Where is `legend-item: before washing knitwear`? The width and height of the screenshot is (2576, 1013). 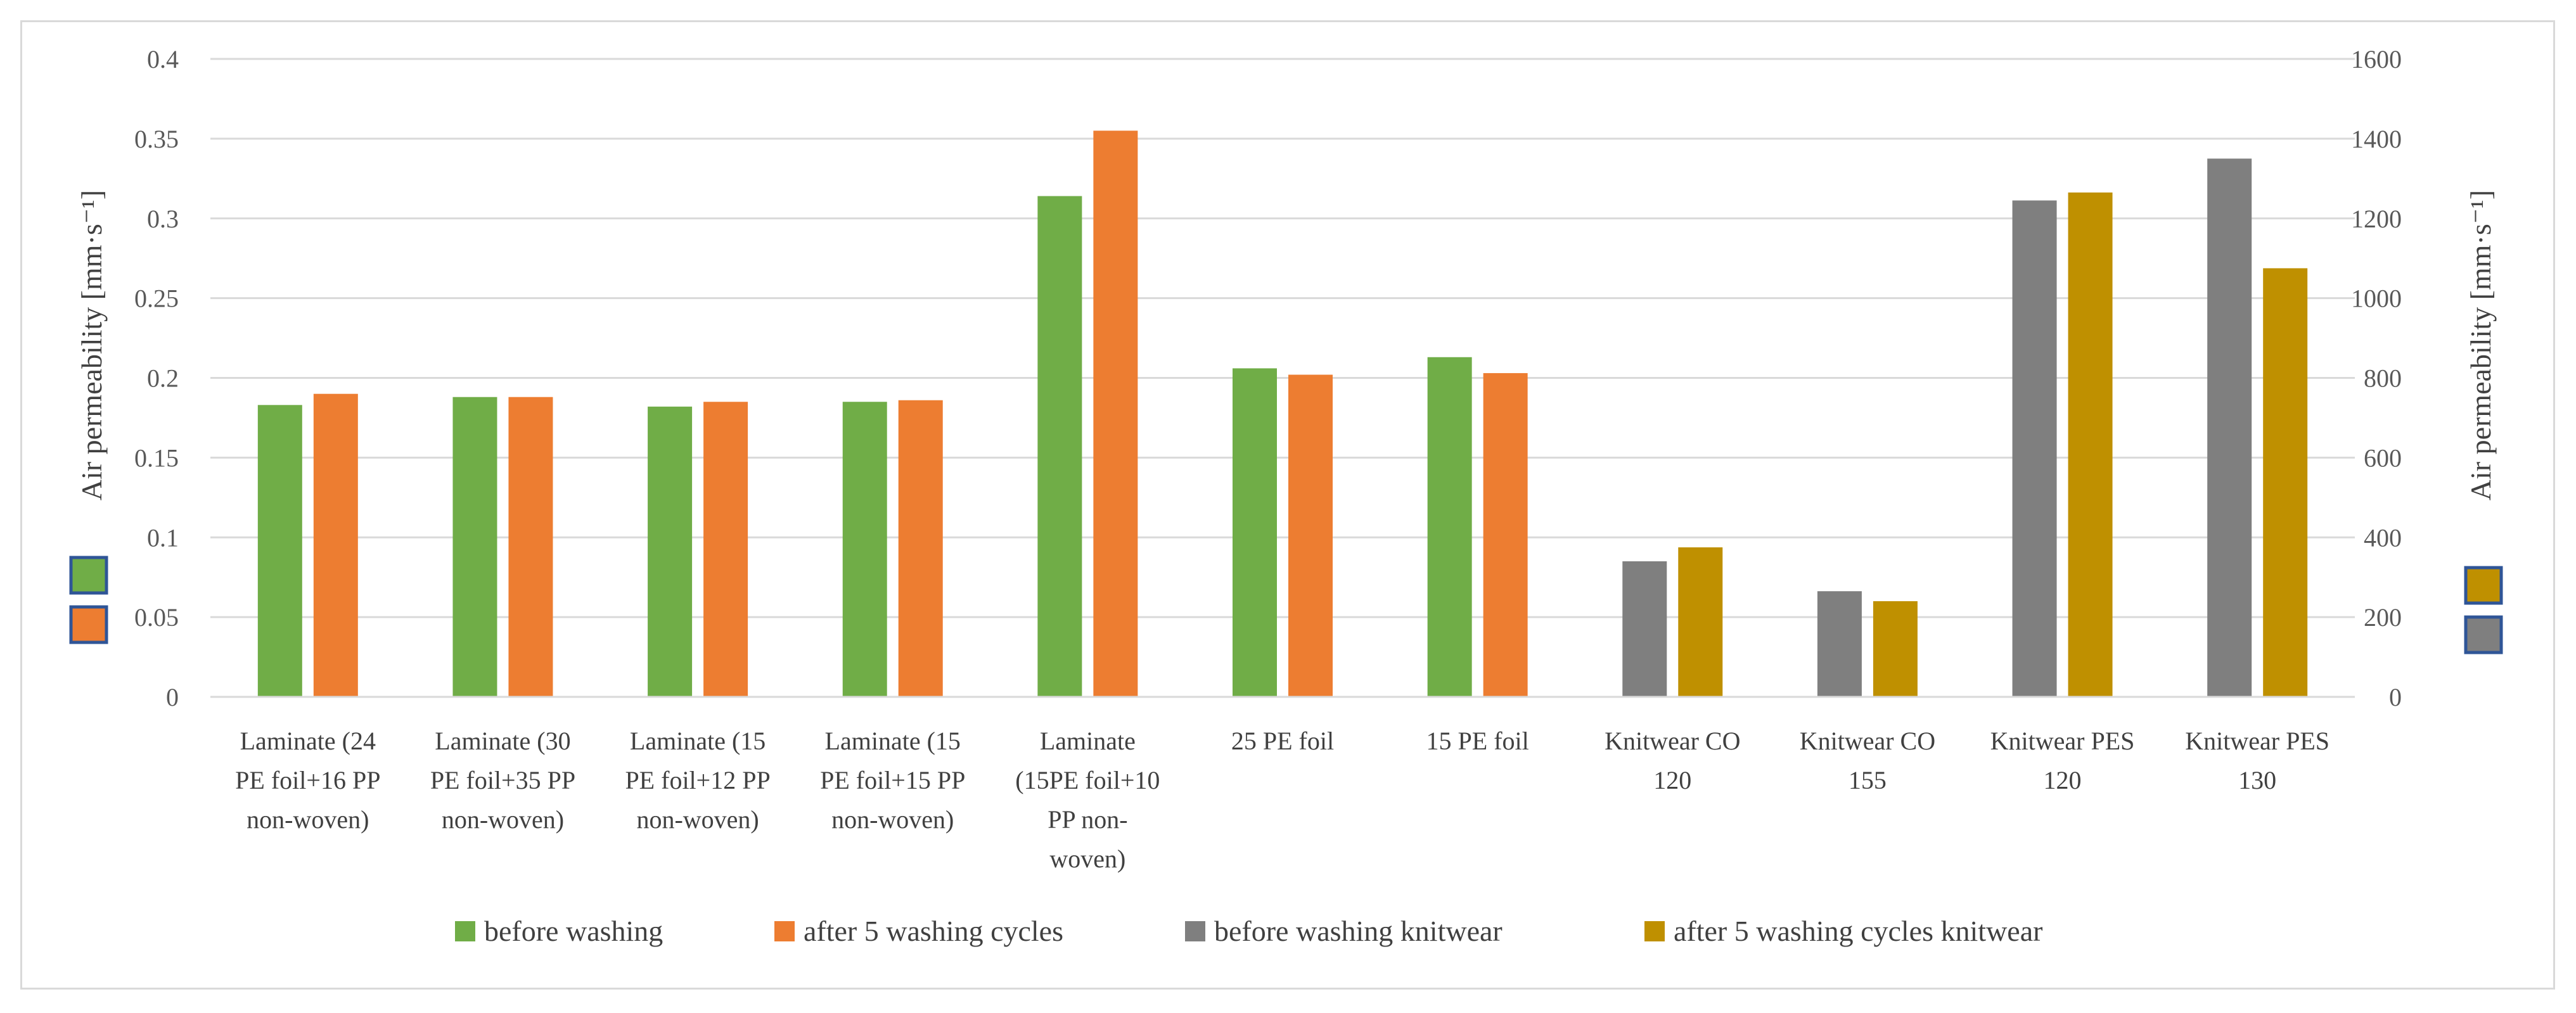 legend-item: before washing knitwear is located at coordinates (1344, 931).